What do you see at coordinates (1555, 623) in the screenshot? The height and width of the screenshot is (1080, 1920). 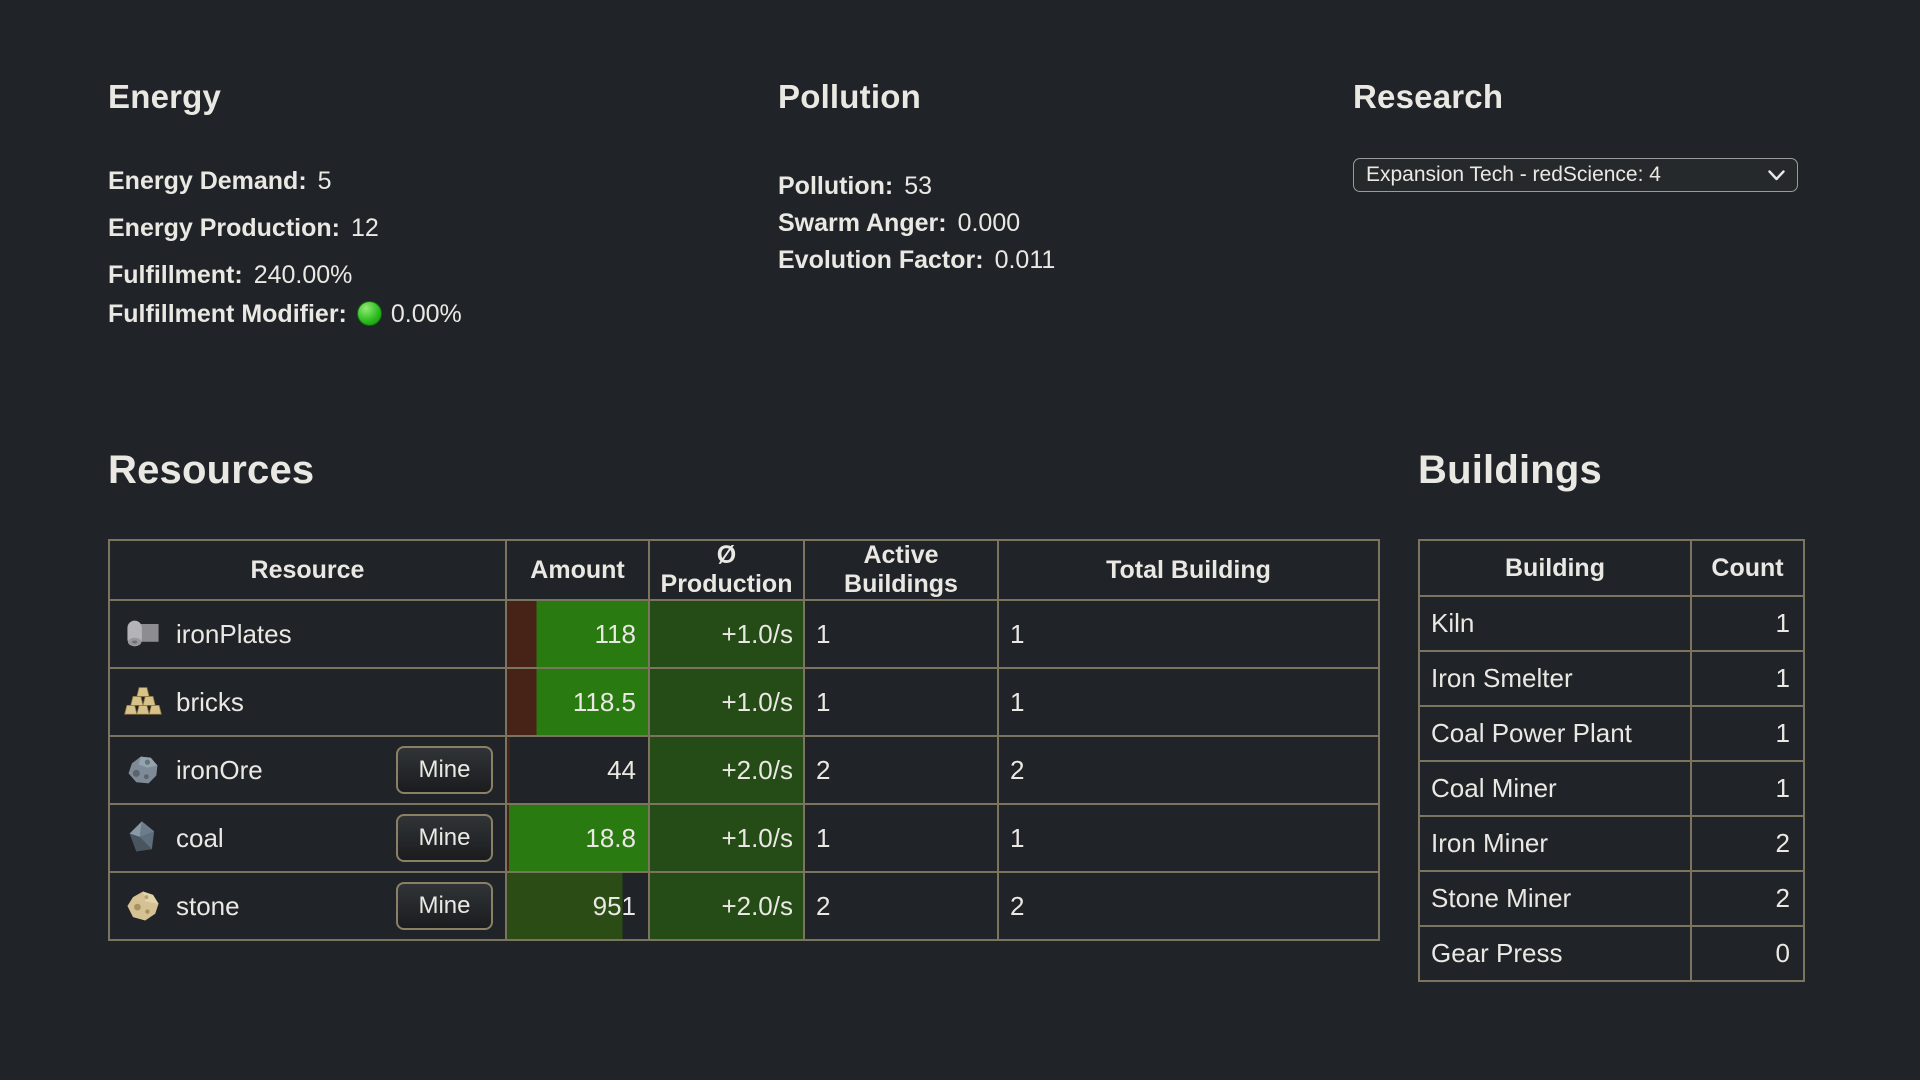 I see `building-name: Kiln` at bounding box center [1555, 623].